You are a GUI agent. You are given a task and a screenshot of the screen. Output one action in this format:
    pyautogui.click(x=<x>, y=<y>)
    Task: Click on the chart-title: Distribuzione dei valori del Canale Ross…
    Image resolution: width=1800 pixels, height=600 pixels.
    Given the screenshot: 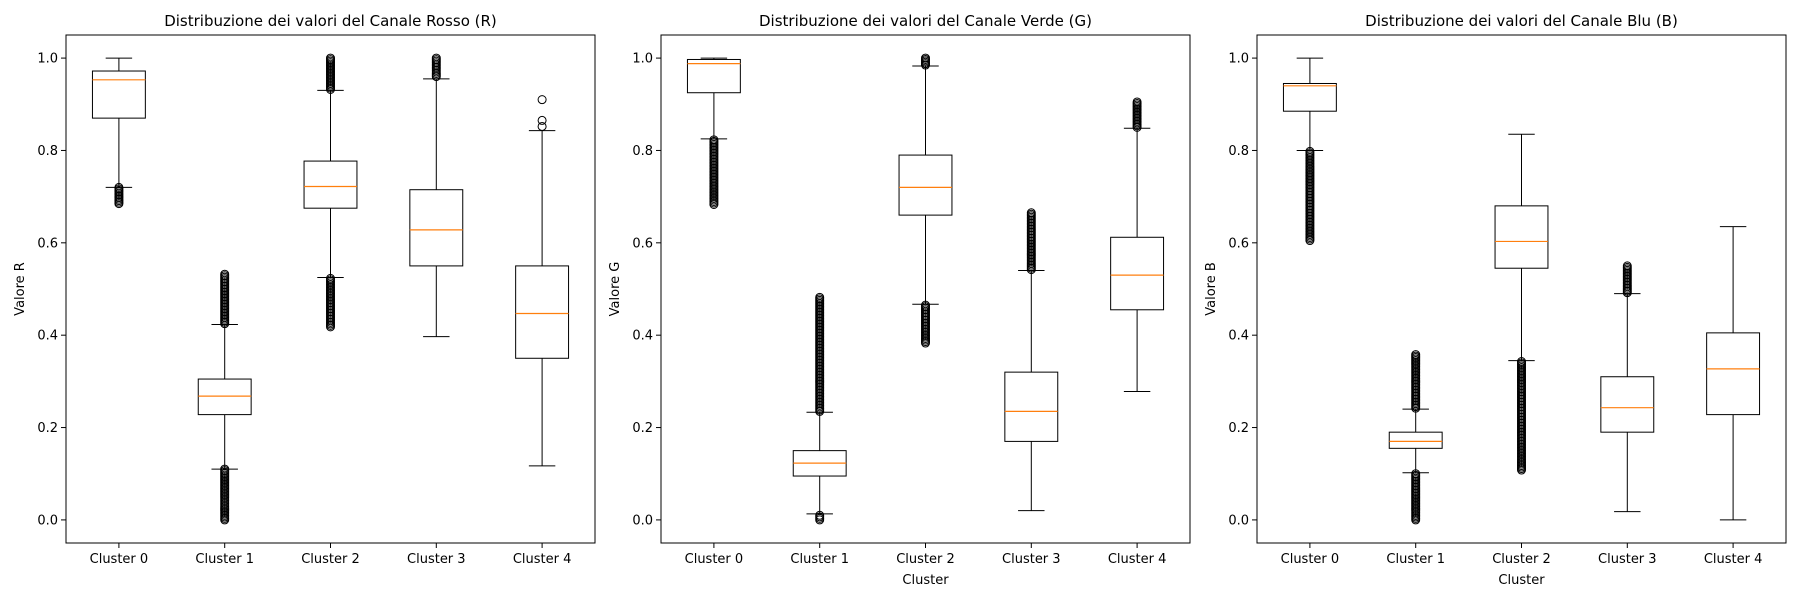 What is the action you would take?
    pyautogui.click(x=330, y=21)
    